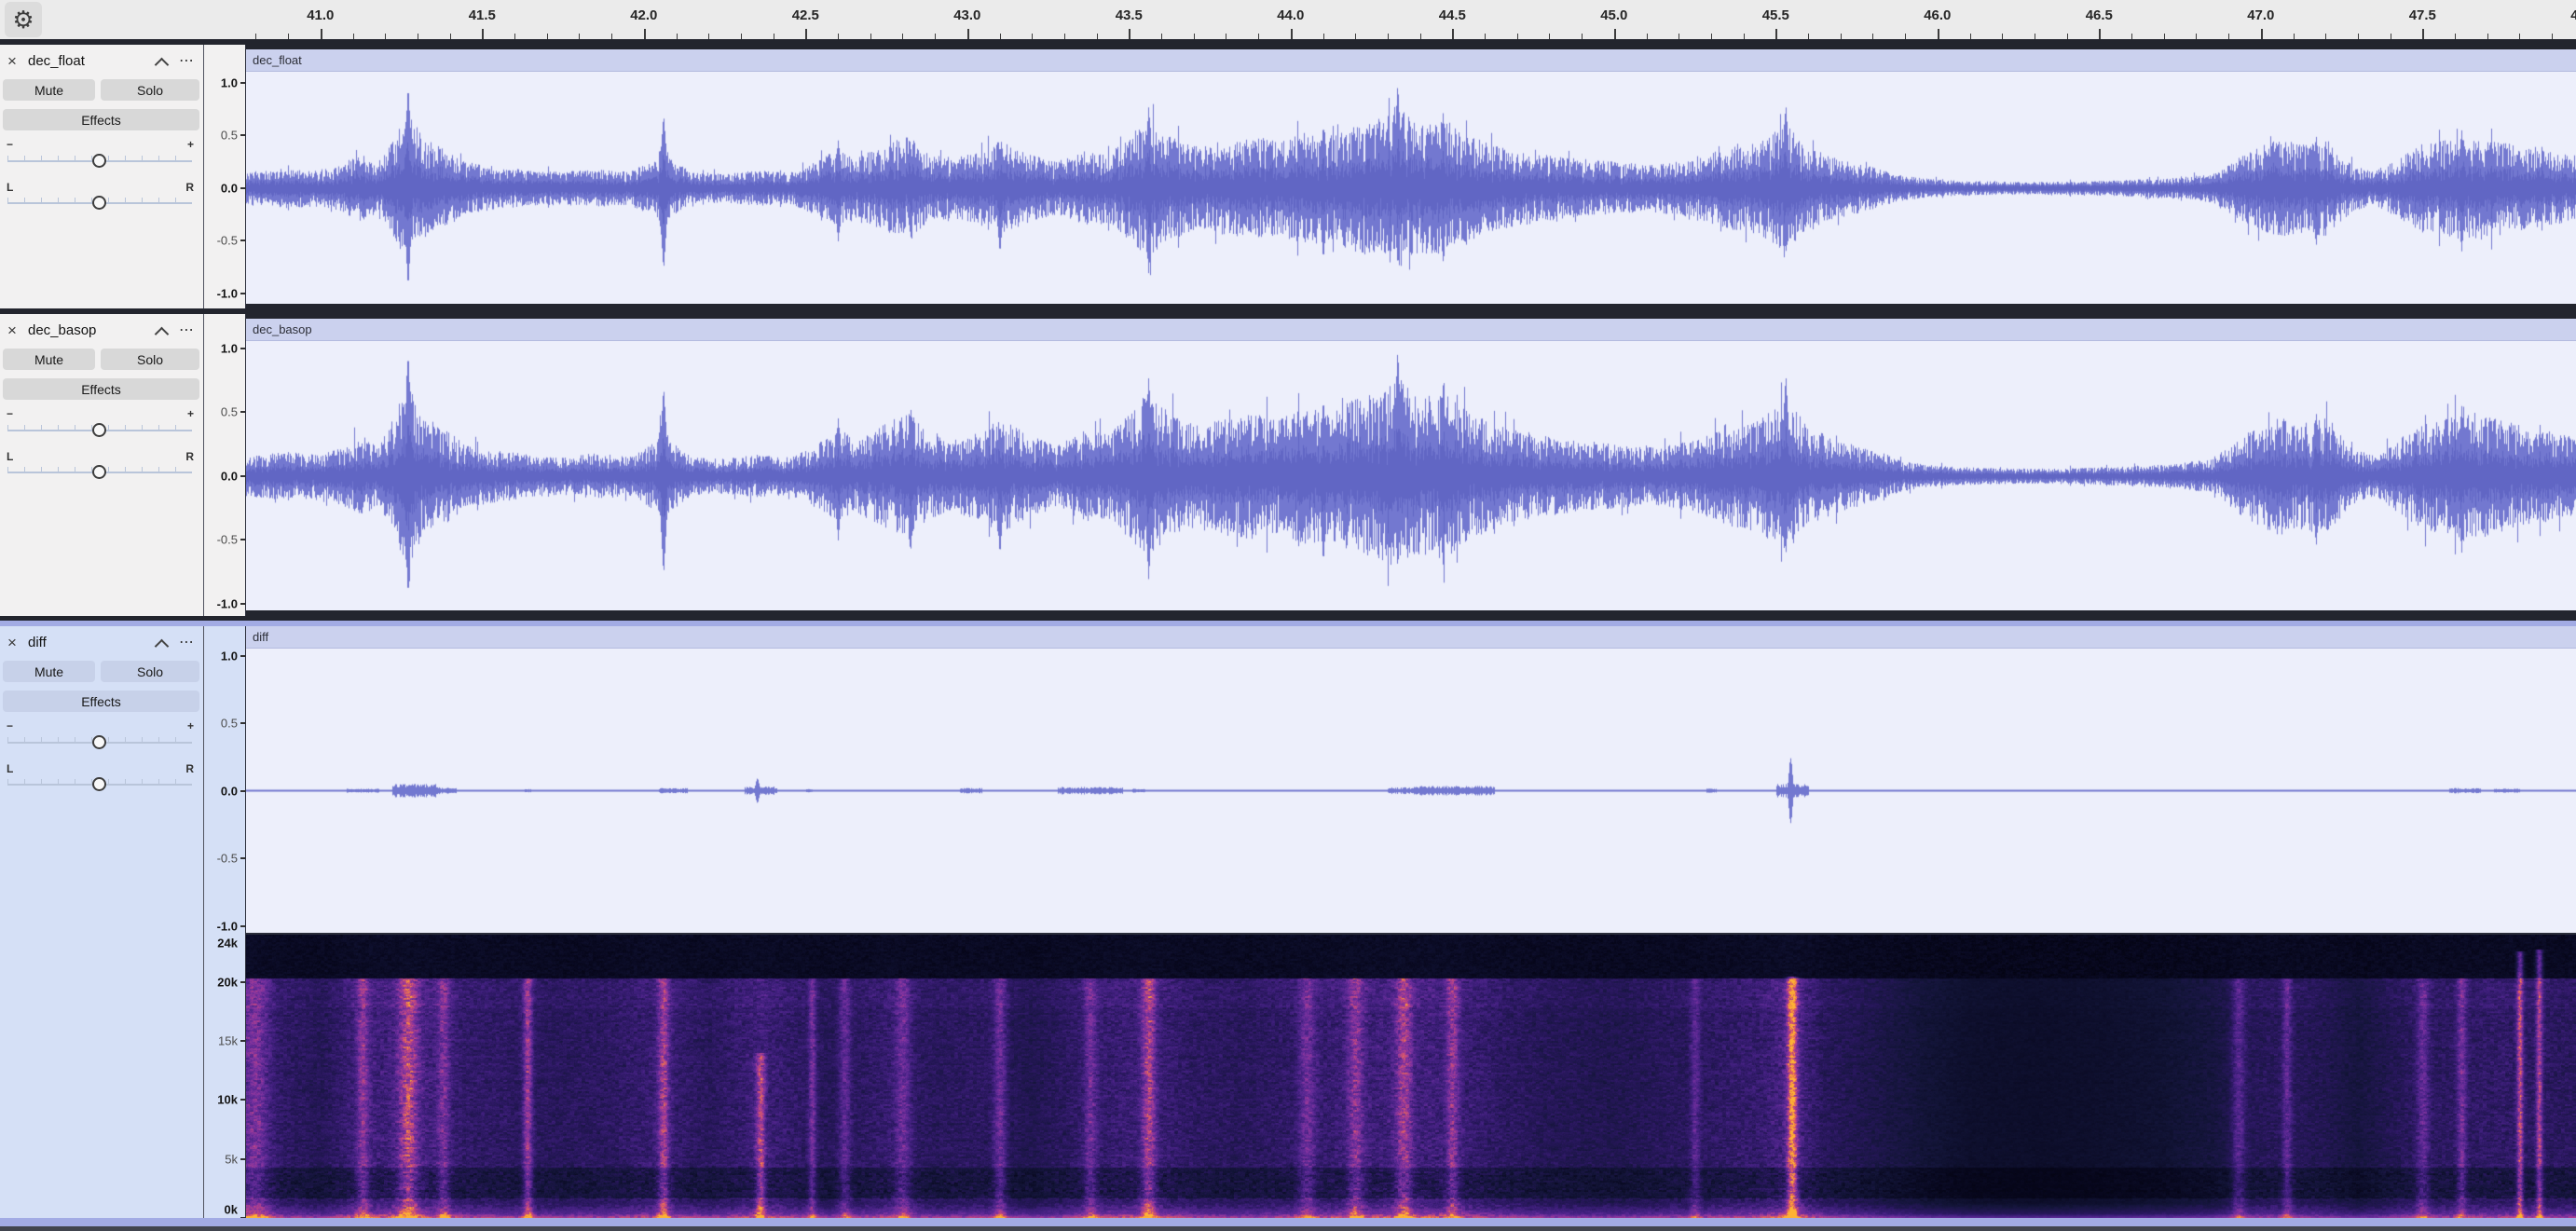 The height and width of the screenshot is (1231, 2576). What do you see at coordinates (1775, 15) in the screenshot?
I see `timeline-label: 45.5` at bounding box center [1775, 15].